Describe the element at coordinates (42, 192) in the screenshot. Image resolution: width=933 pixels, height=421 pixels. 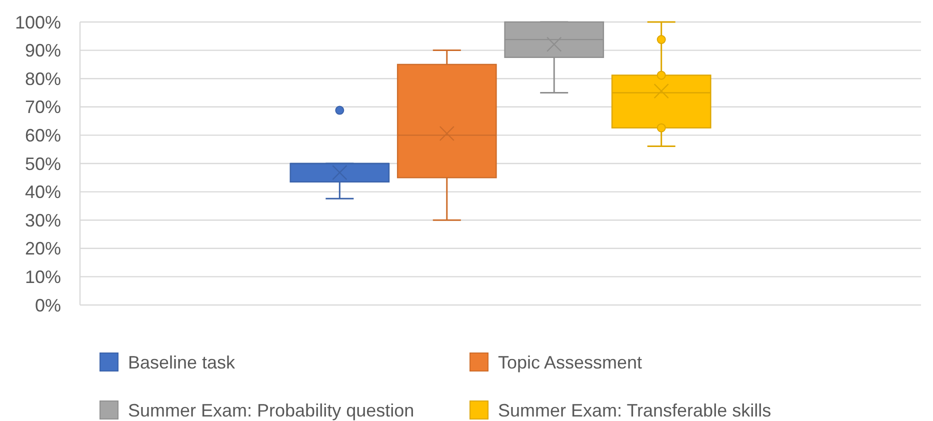
I see `y-tick-label: 40%` at that location.